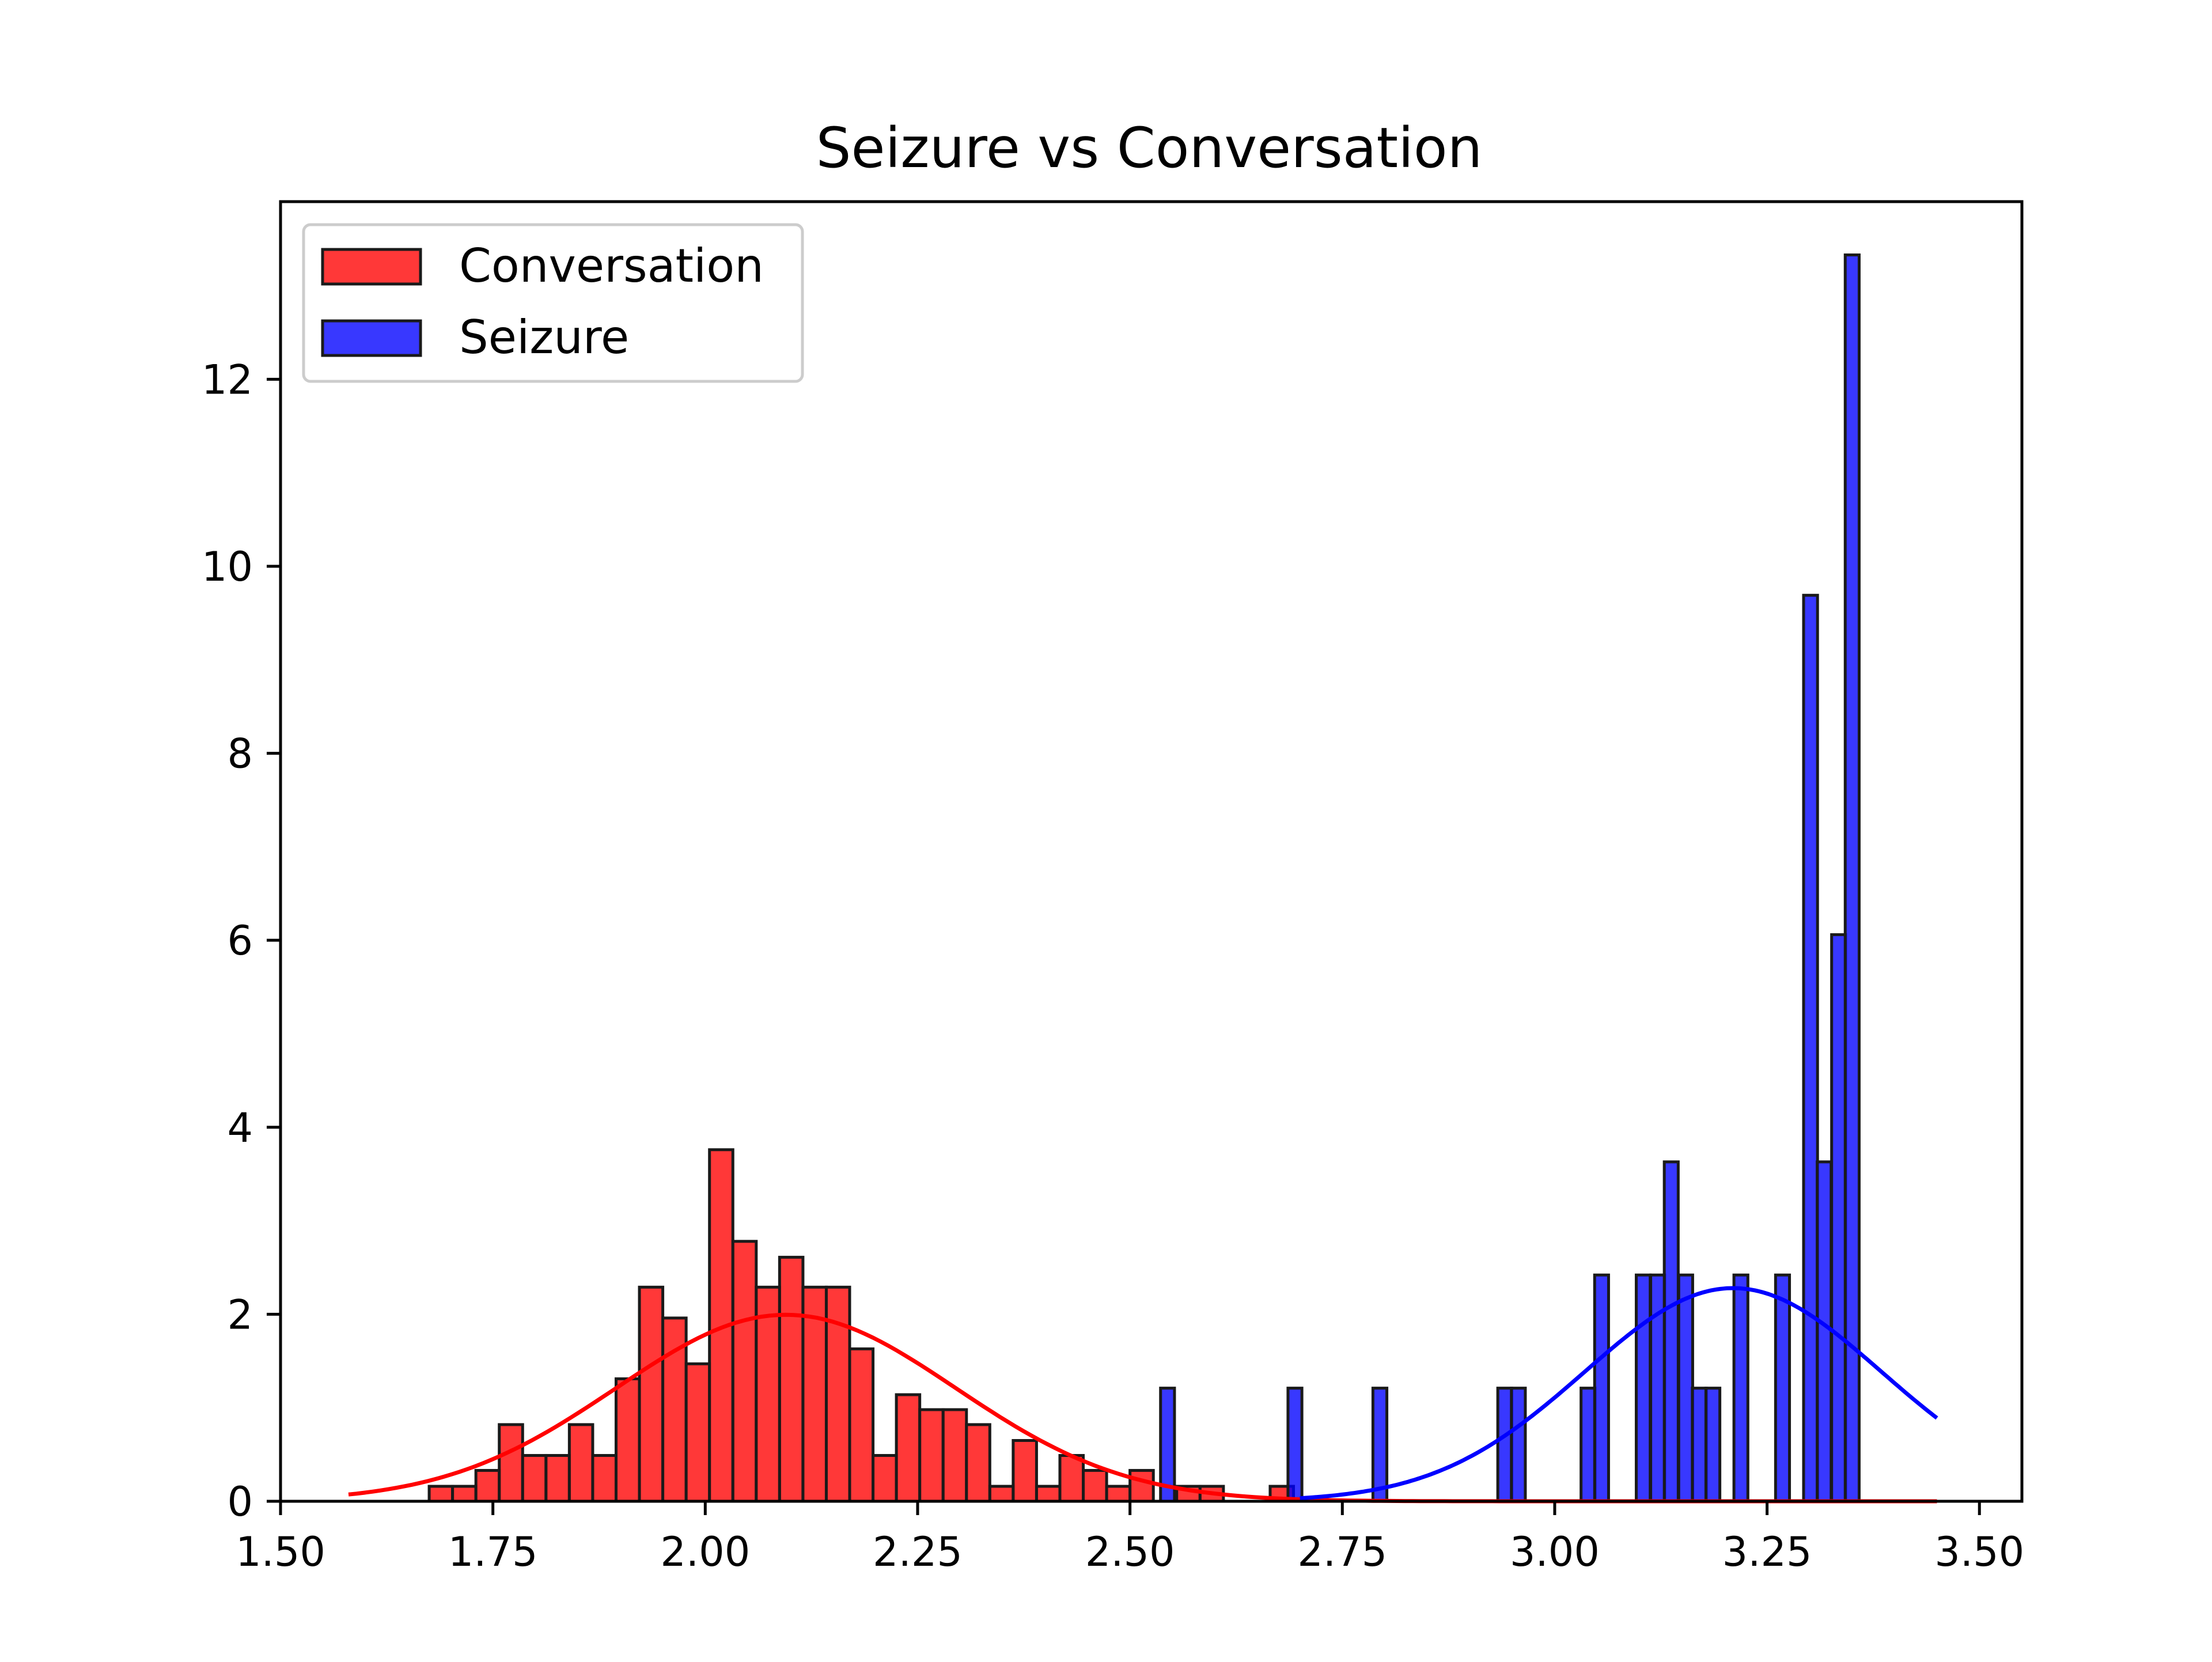 The image size is (2212, 1662). I want to click on x-tick-label: 2.25, so click(918, 1552).